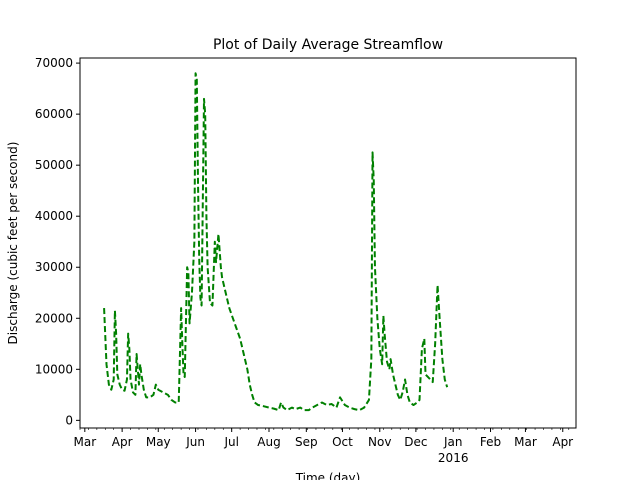 Image resolution: width=640 pixels, height=480 pixels. What do you see at coordinates (415, 442) in the screenshot?
I see `x-tick-label: Dec` at bounding box center [415, 442].